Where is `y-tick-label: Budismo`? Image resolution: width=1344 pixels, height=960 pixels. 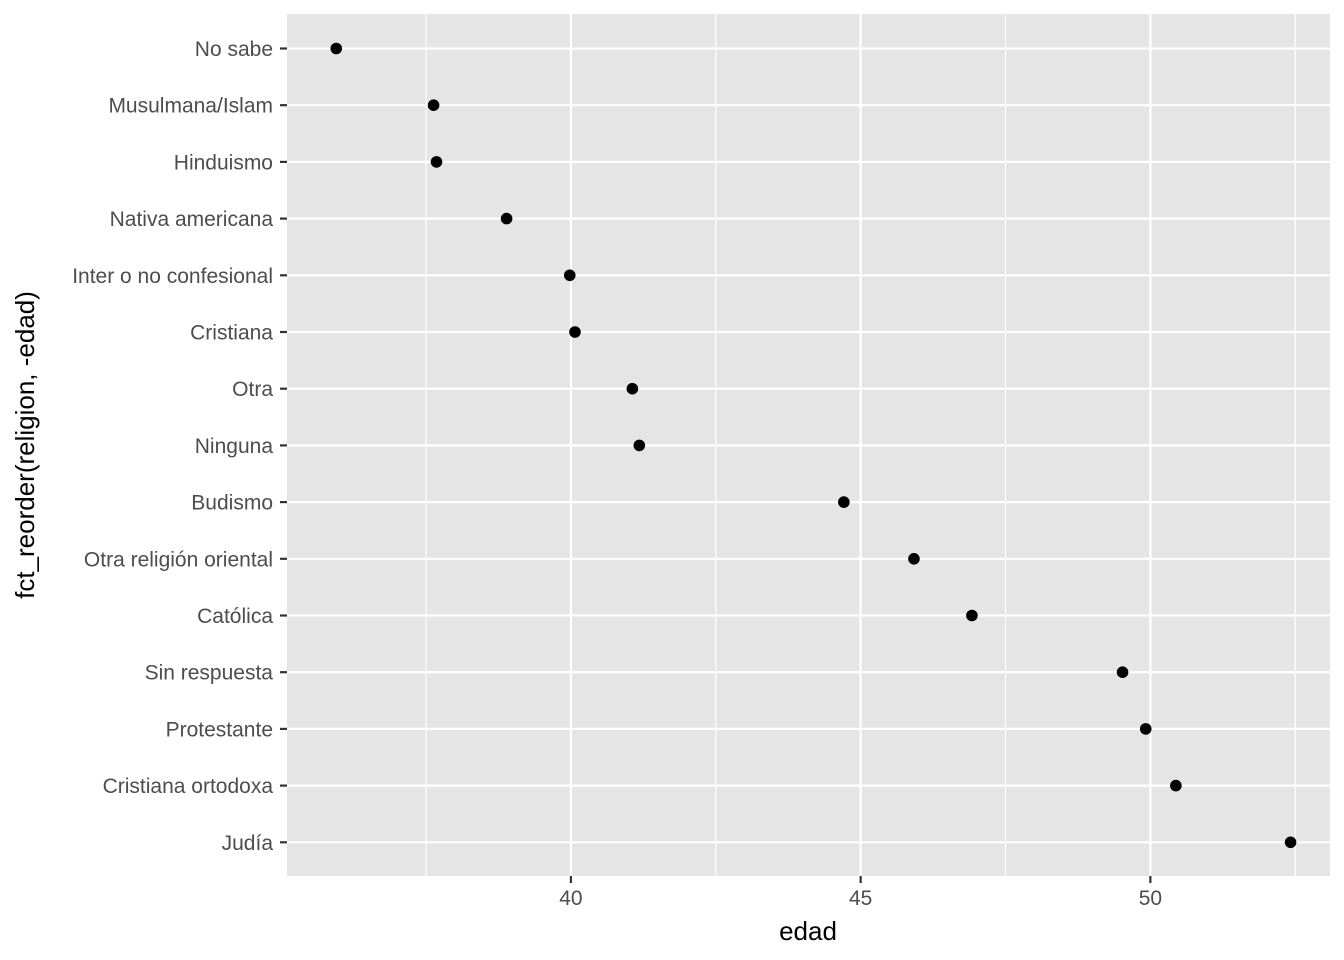
y-tick-label: Budismo is located at coordinates (232, 503).